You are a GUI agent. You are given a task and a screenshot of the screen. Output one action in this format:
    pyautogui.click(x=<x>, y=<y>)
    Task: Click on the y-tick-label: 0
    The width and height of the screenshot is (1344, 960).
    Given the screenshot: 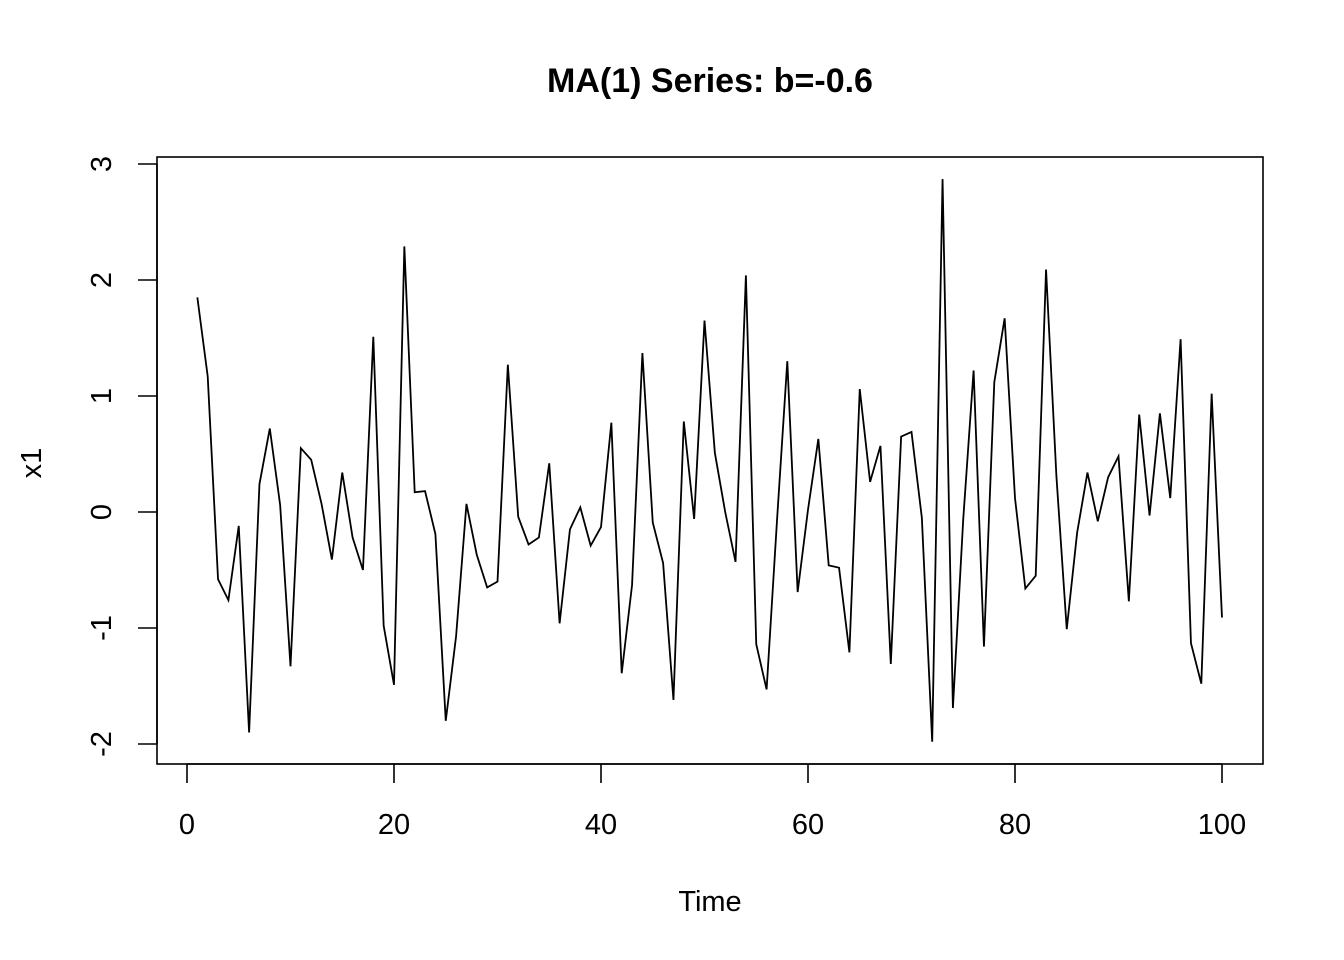 What is the action you would take?
    pyautogui.click(x=102, y=512)
    